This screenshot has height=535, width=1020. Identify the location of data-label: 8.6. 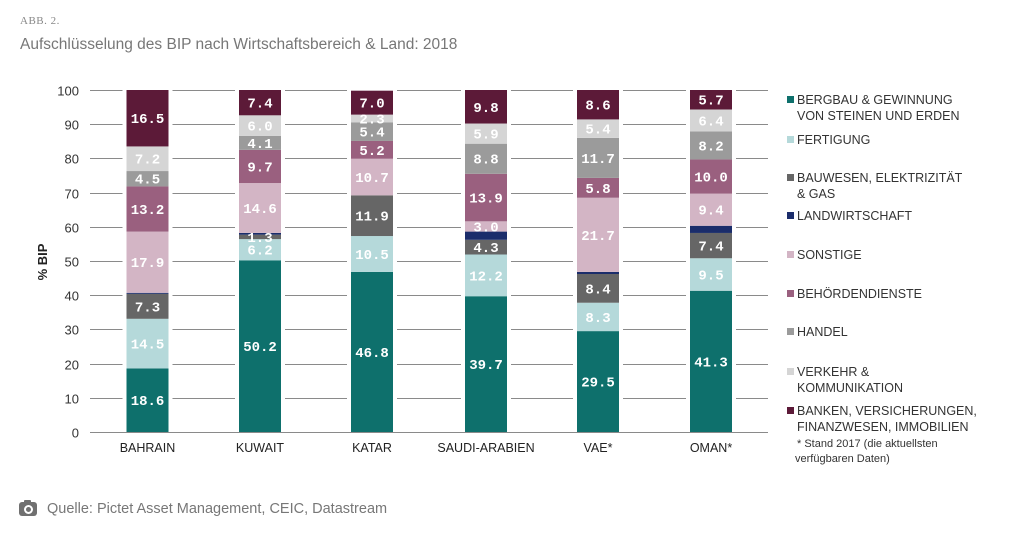
(597, 107).